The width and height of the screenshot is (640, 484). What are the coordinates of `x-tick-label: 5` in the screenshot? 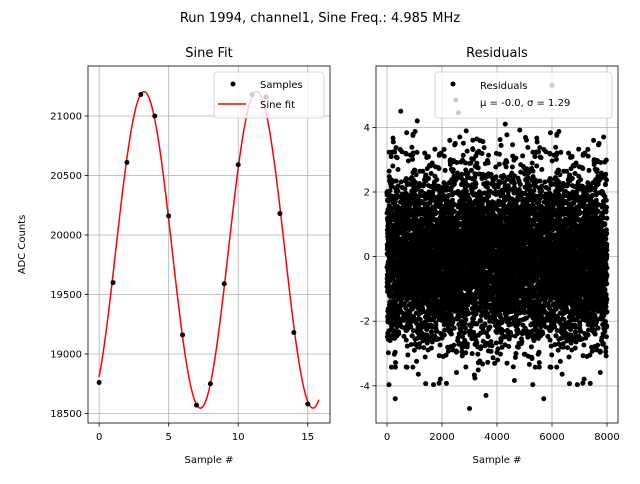 It's located at (168, 437).